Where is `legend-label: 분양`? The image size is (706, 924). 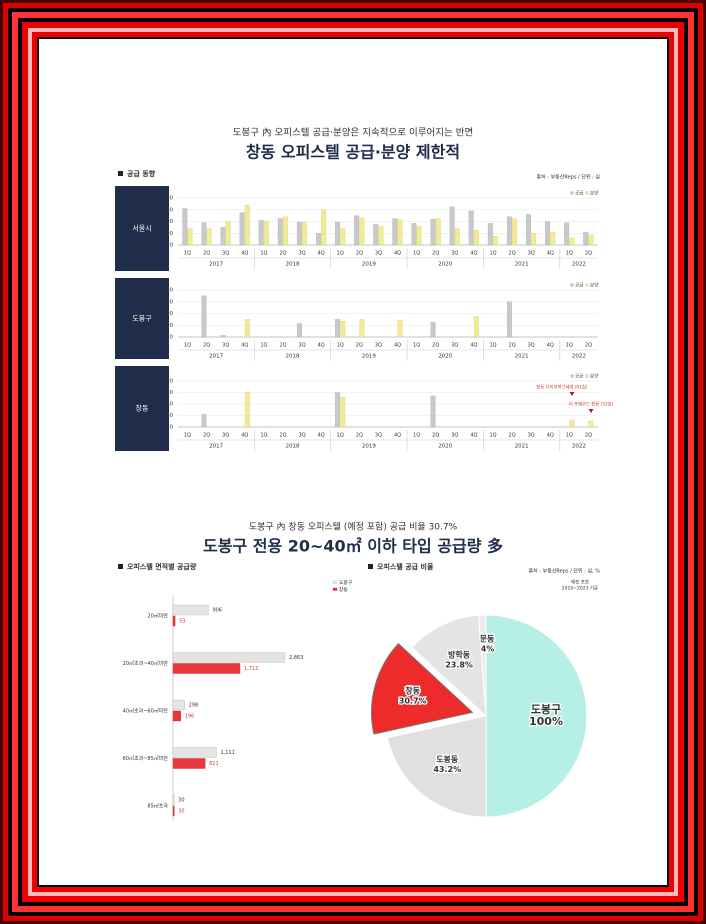
legend-label: 분양 is located at coordinates (594, 193).